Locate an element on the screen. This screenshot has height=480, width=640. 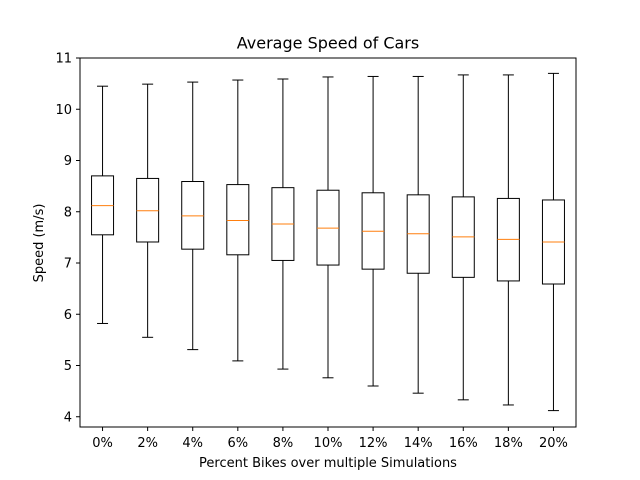
x-tick-label: 4% is located at coordinates (192, 443).